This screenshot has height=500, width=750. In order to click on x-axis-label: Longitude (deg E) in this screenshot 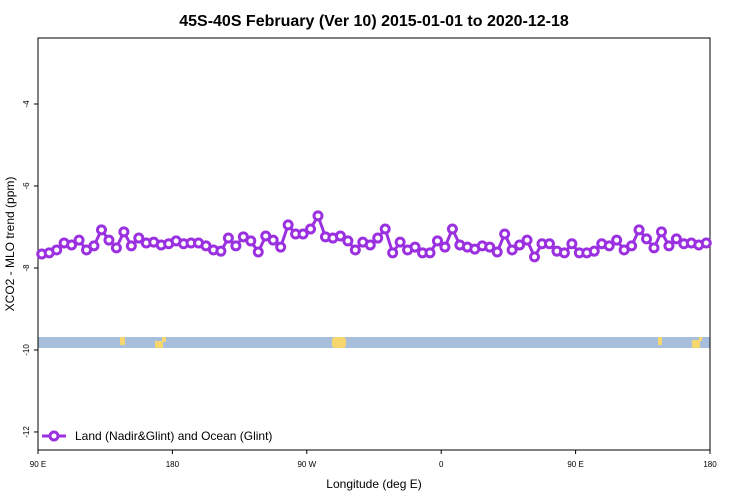, I will do `click(373, 484)`.